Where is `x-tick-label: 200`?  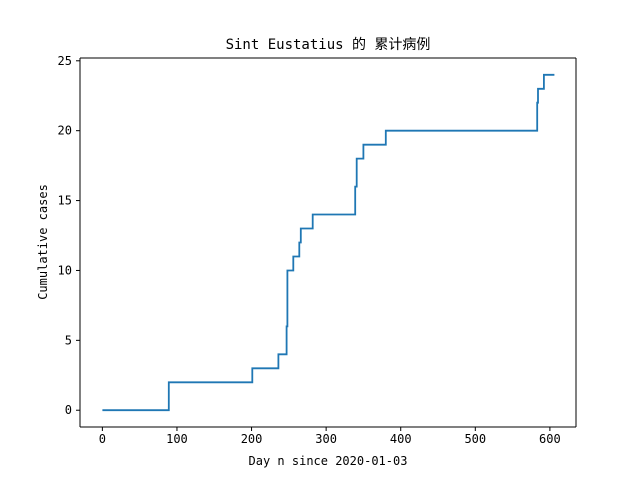 x-tick-label: 200 is located at coordinates (252, 439).